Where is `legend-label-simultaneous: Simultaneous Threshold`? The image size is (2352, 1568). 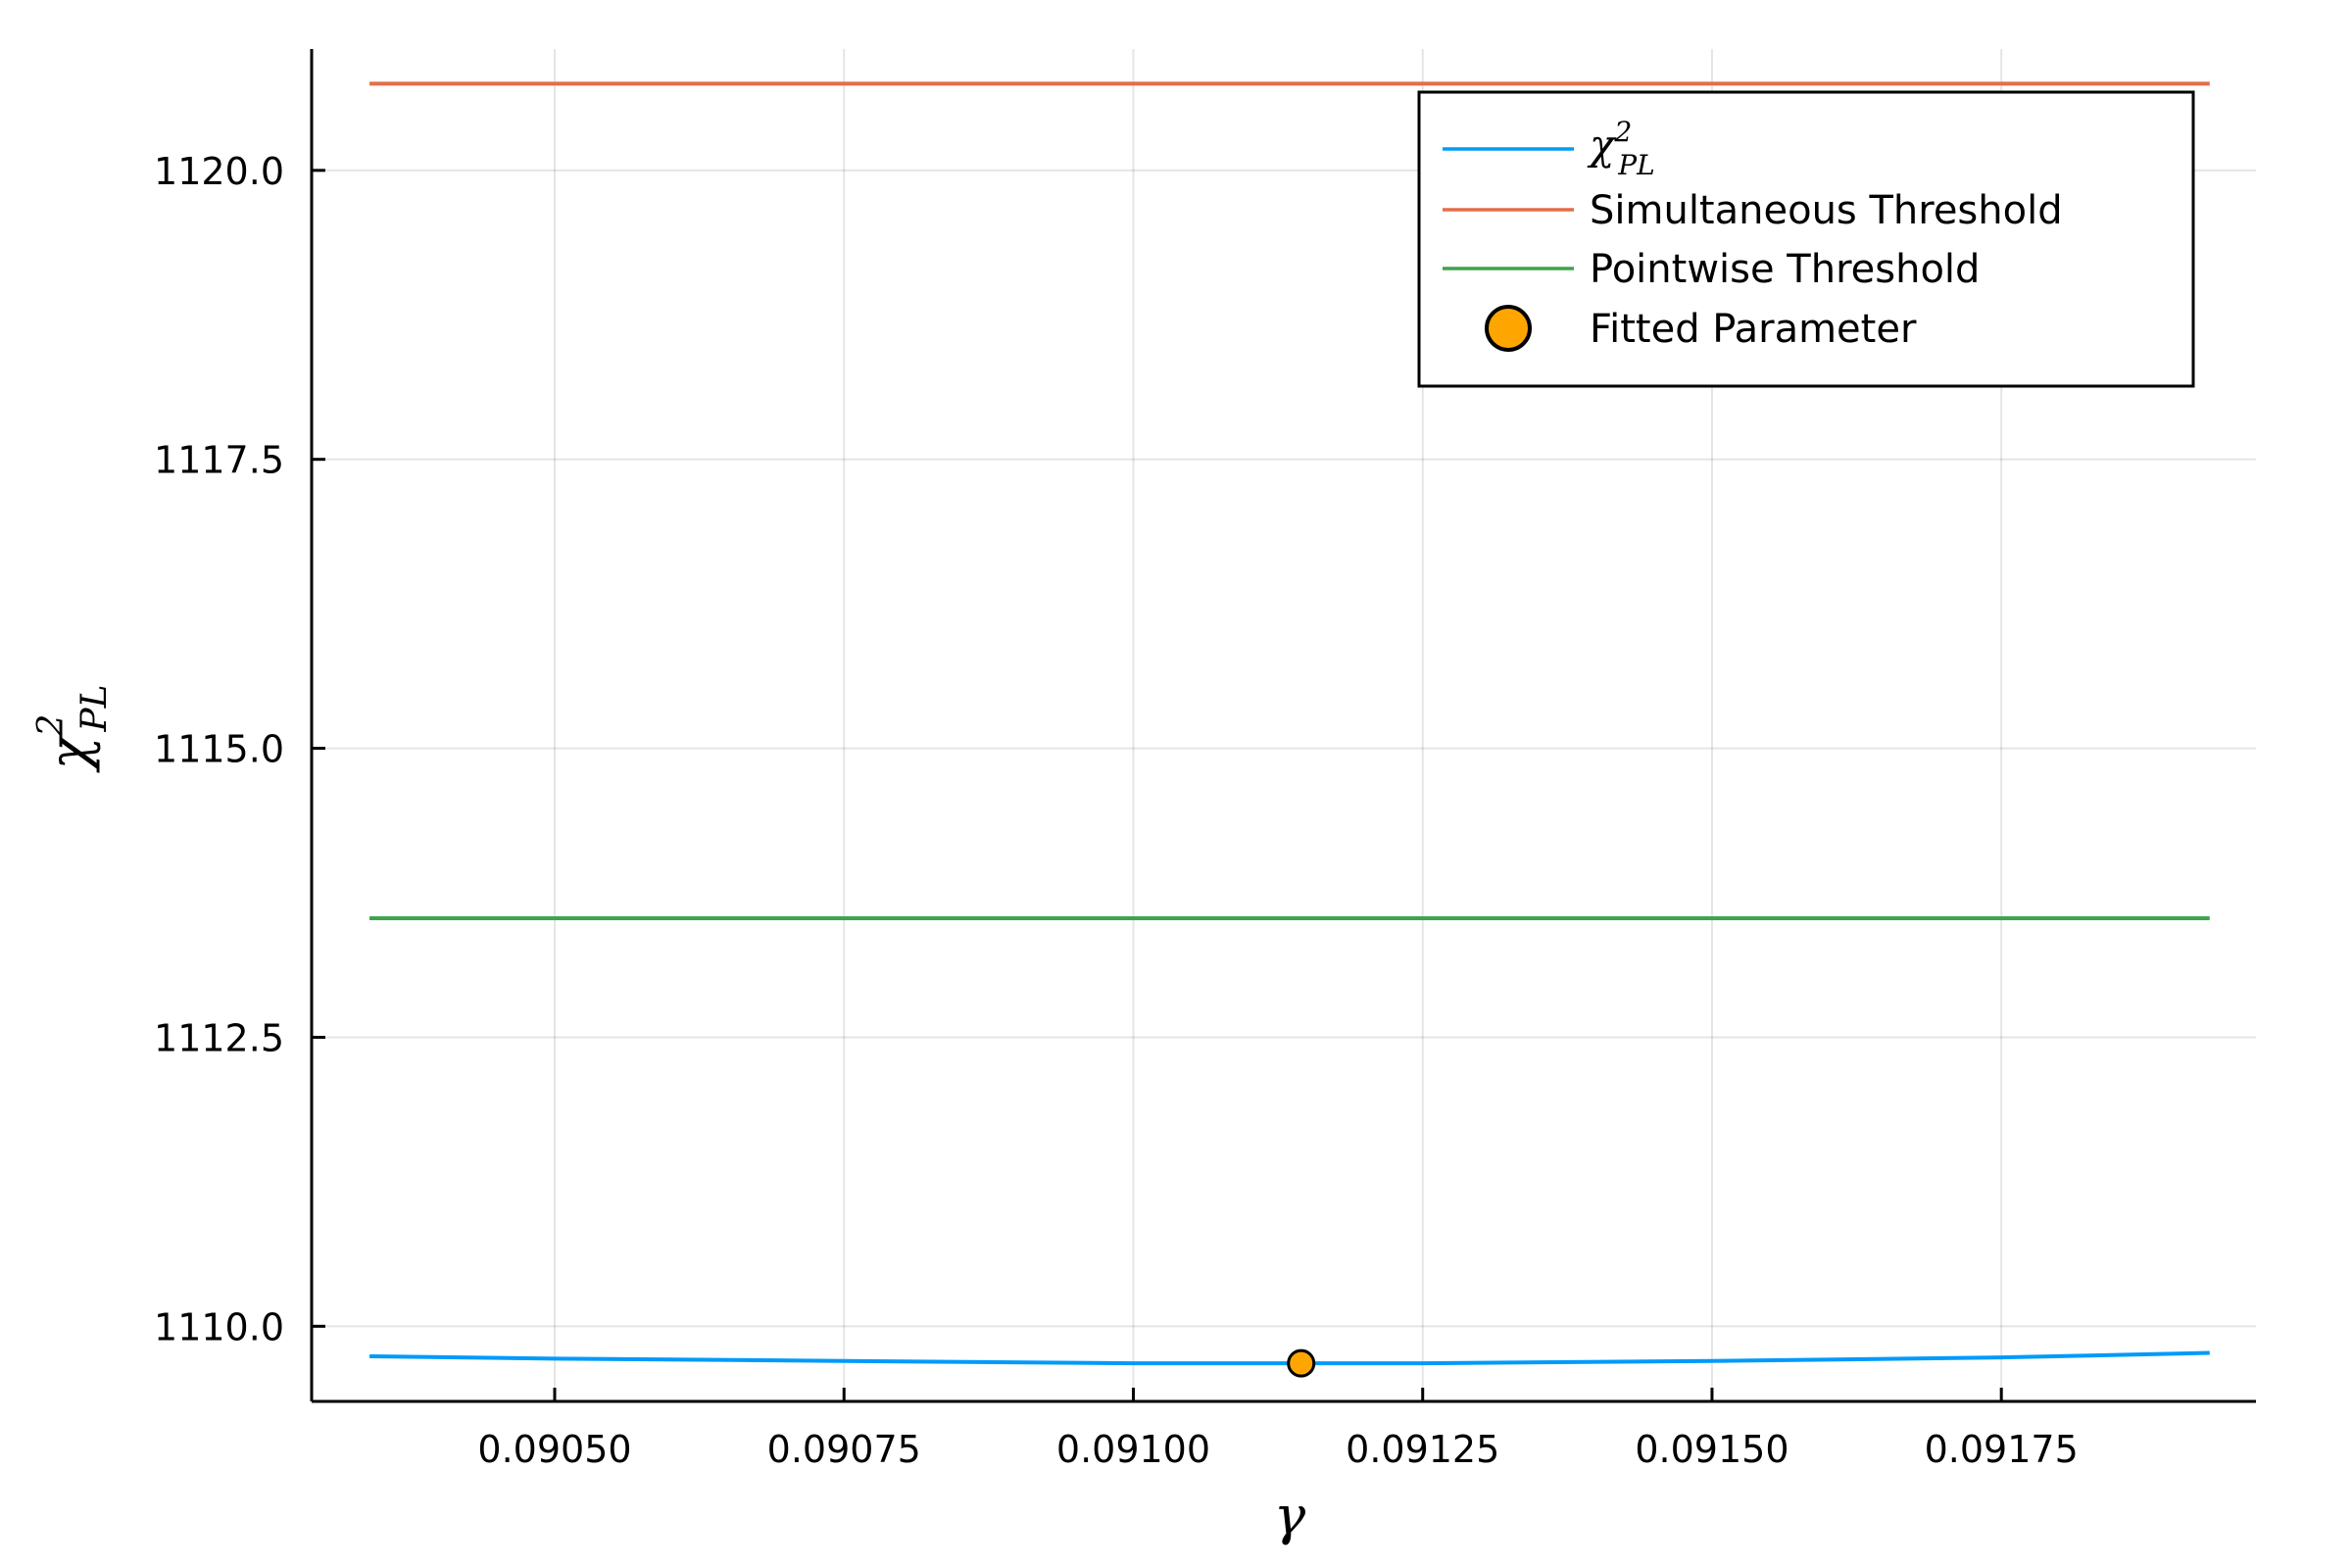 legend-label-simultaneous: Simultaneous Threshold is located at coordinates (1826, 210).